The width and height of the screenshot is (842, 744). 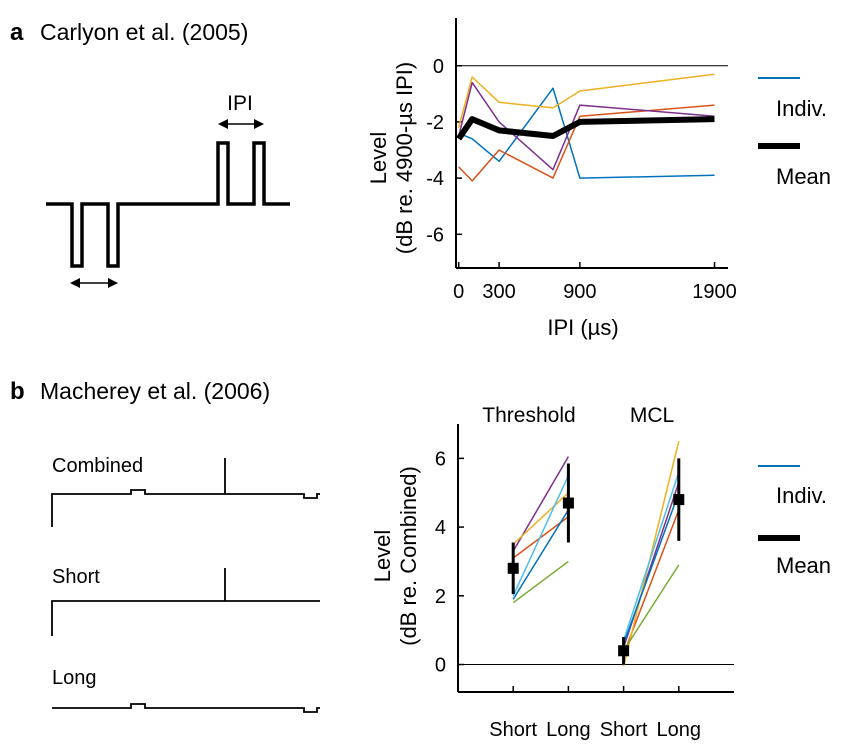 What do you see at coordinates (144, 32) in the screenshot?
I see `panel-a-citation: Carlyon et al. (2005)` at bounding box center [144, 32].